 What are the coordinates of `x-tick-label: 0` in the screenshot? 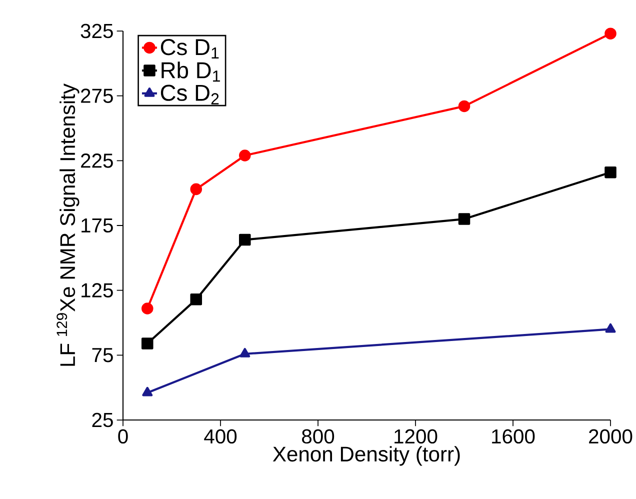 It's located at (123, 436).